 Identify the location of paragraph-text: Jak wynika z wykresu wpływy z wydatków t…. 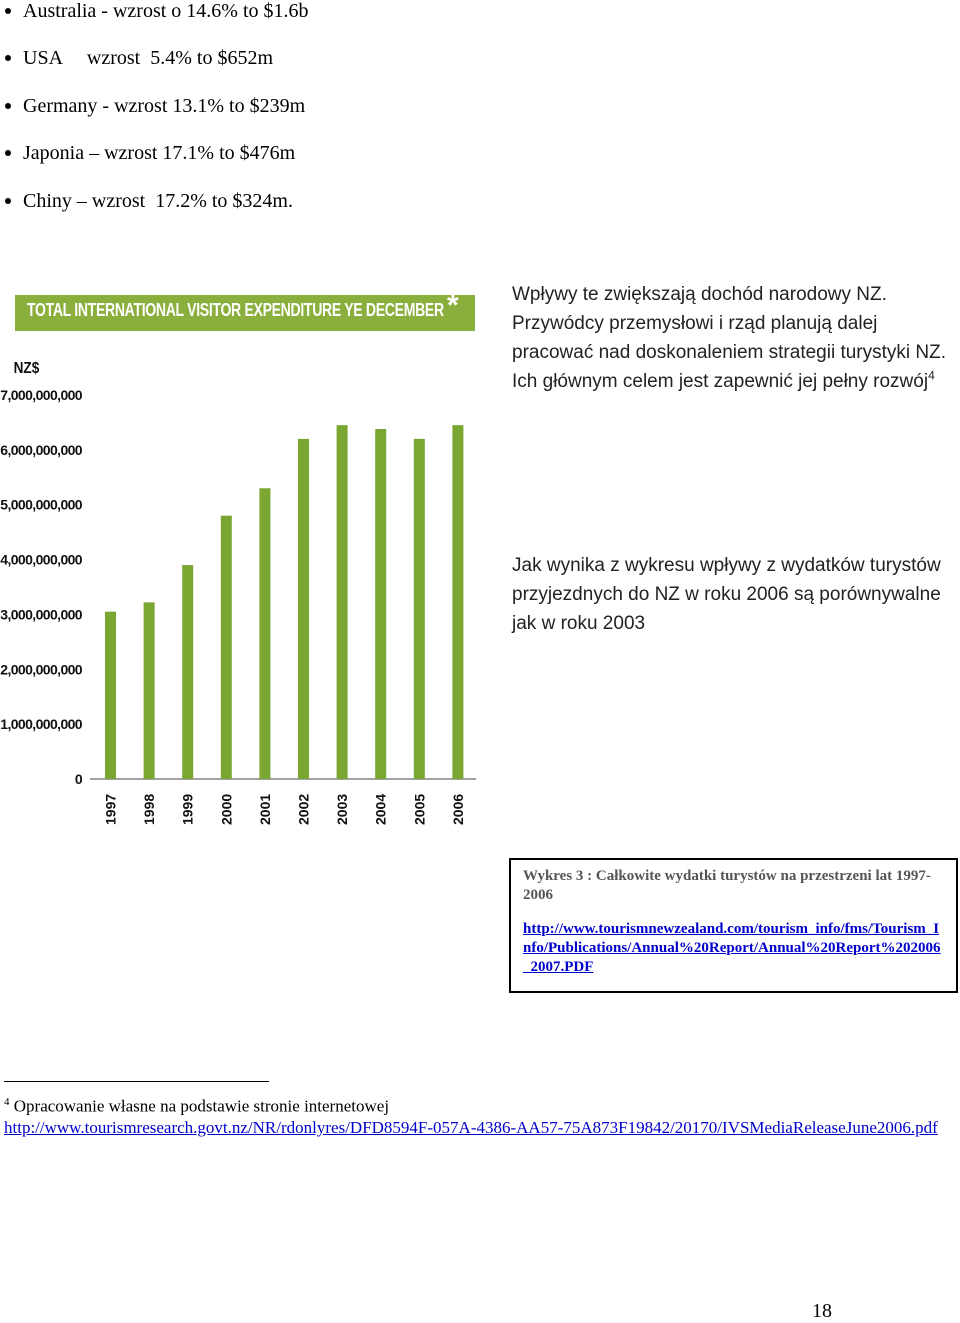
(726, 594).